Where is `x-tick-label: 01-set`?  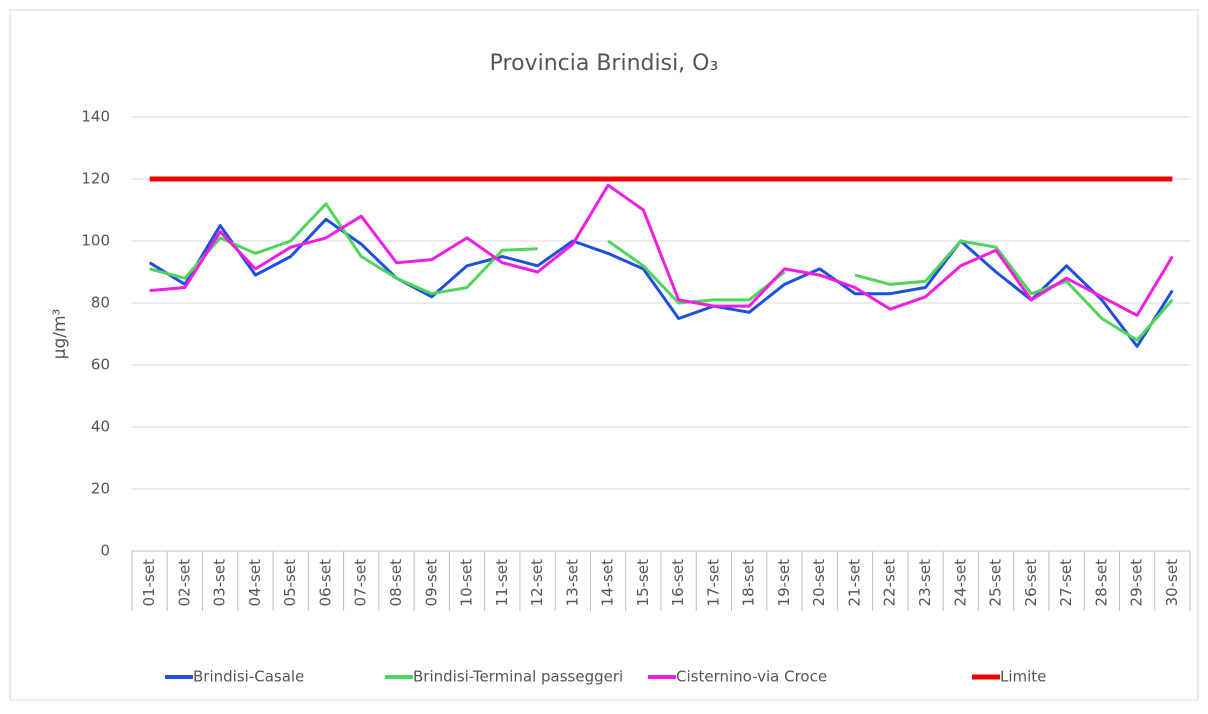 x-tick-label: 01-set is located at coordinates (149, 583).